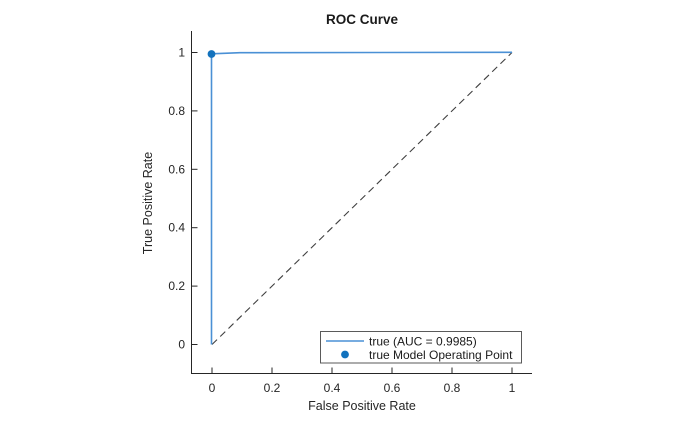 This screenshot has height=421, width=700. Describe the element at coordinates (212, 388) in the screenshot. I see `x-tick-label-0: 0` at that location.